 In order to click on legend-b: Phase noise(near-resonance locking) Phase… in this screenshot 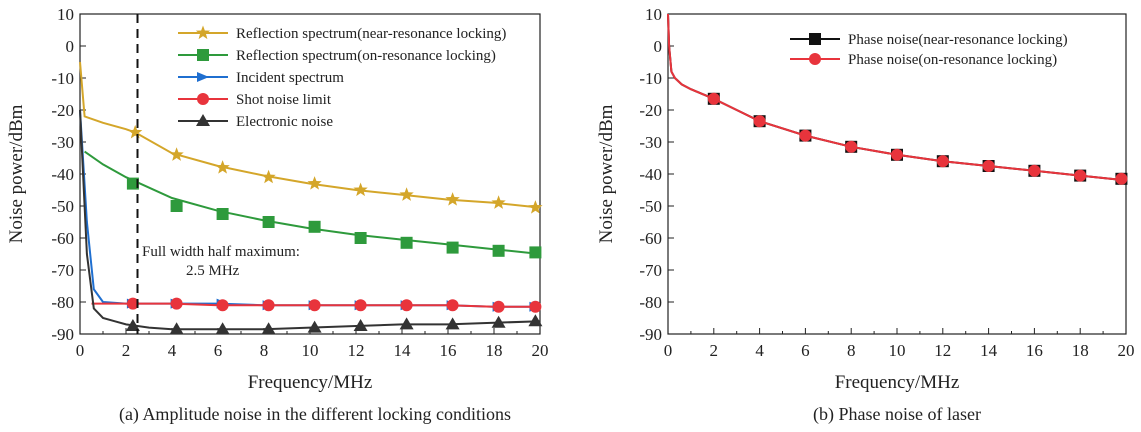, I will do `click(929, 50)`.